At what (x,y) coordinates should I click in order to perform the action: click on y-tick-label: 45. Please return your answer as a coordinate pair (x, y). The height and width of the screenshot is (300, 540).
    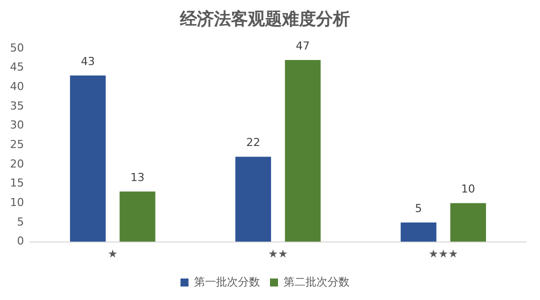
    Looking at the image, I should click on (17, 67).